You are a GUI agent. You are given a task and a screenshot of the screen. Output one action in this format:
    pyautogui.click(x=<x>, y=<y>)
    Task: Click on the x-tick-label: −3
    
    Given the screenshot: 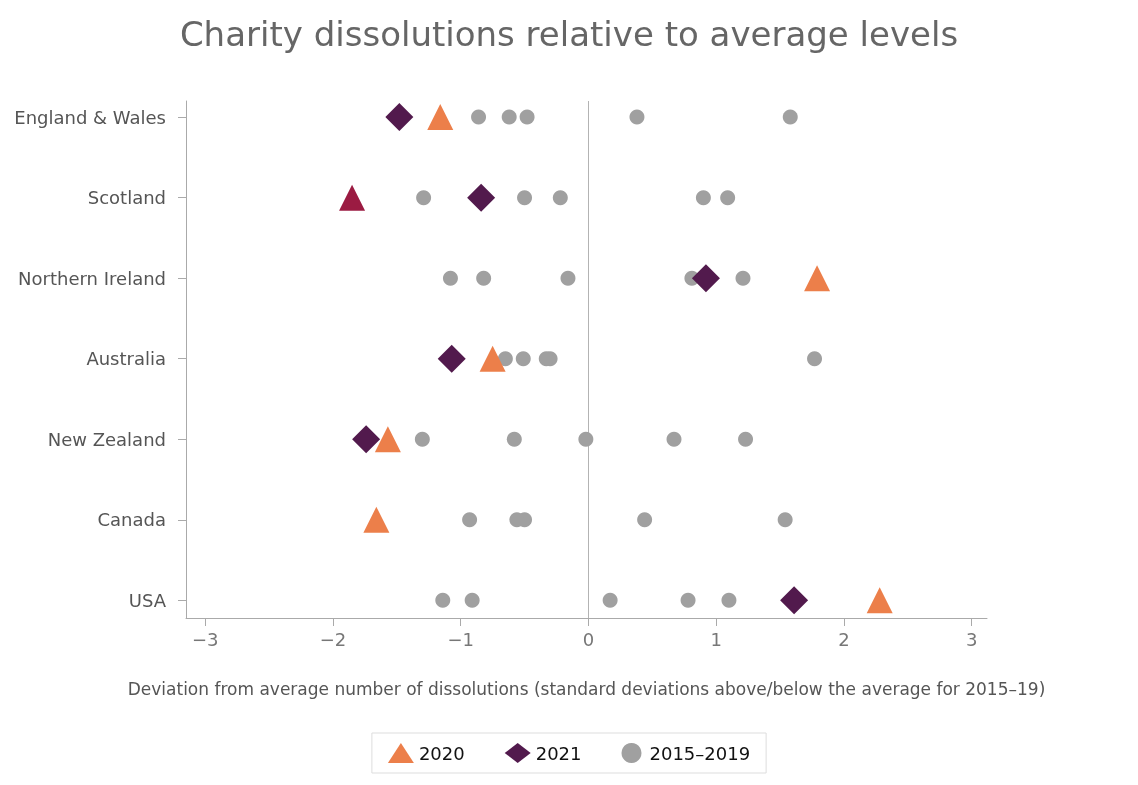 What is the action you would take?
    pyautogui.click(x=205, y=639)
    